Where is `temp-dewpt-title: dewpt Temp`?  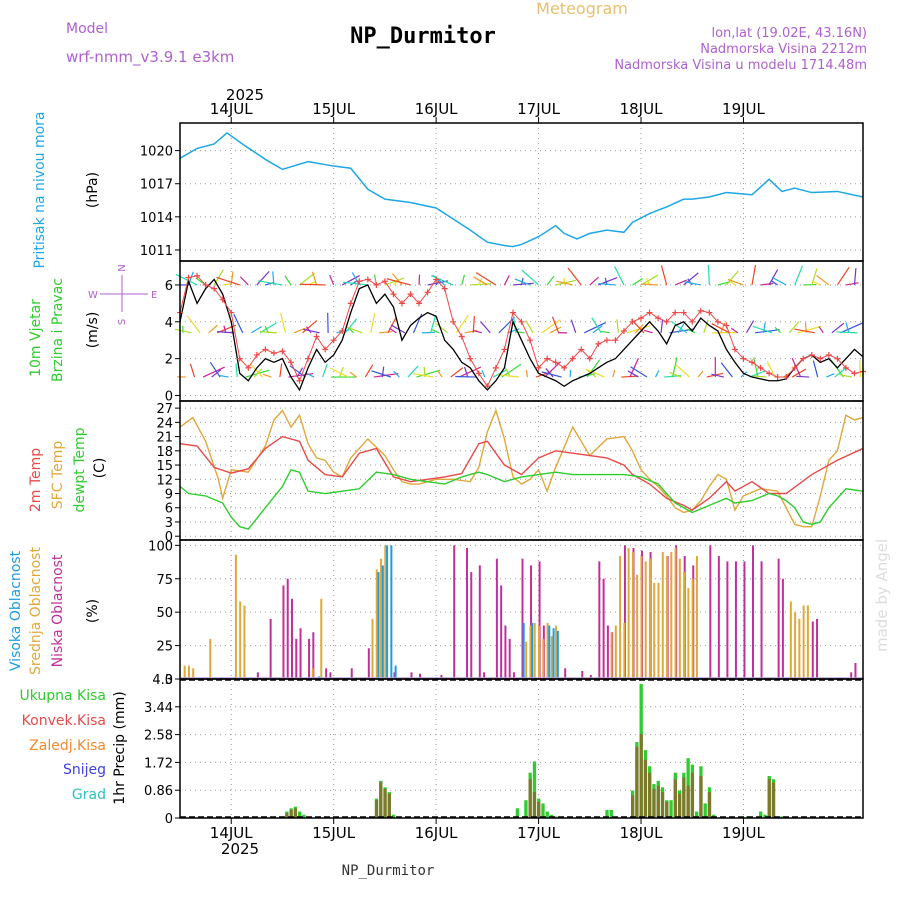 temp-dewpt-title: dewpt Temp is located at coordinates (80, 469).